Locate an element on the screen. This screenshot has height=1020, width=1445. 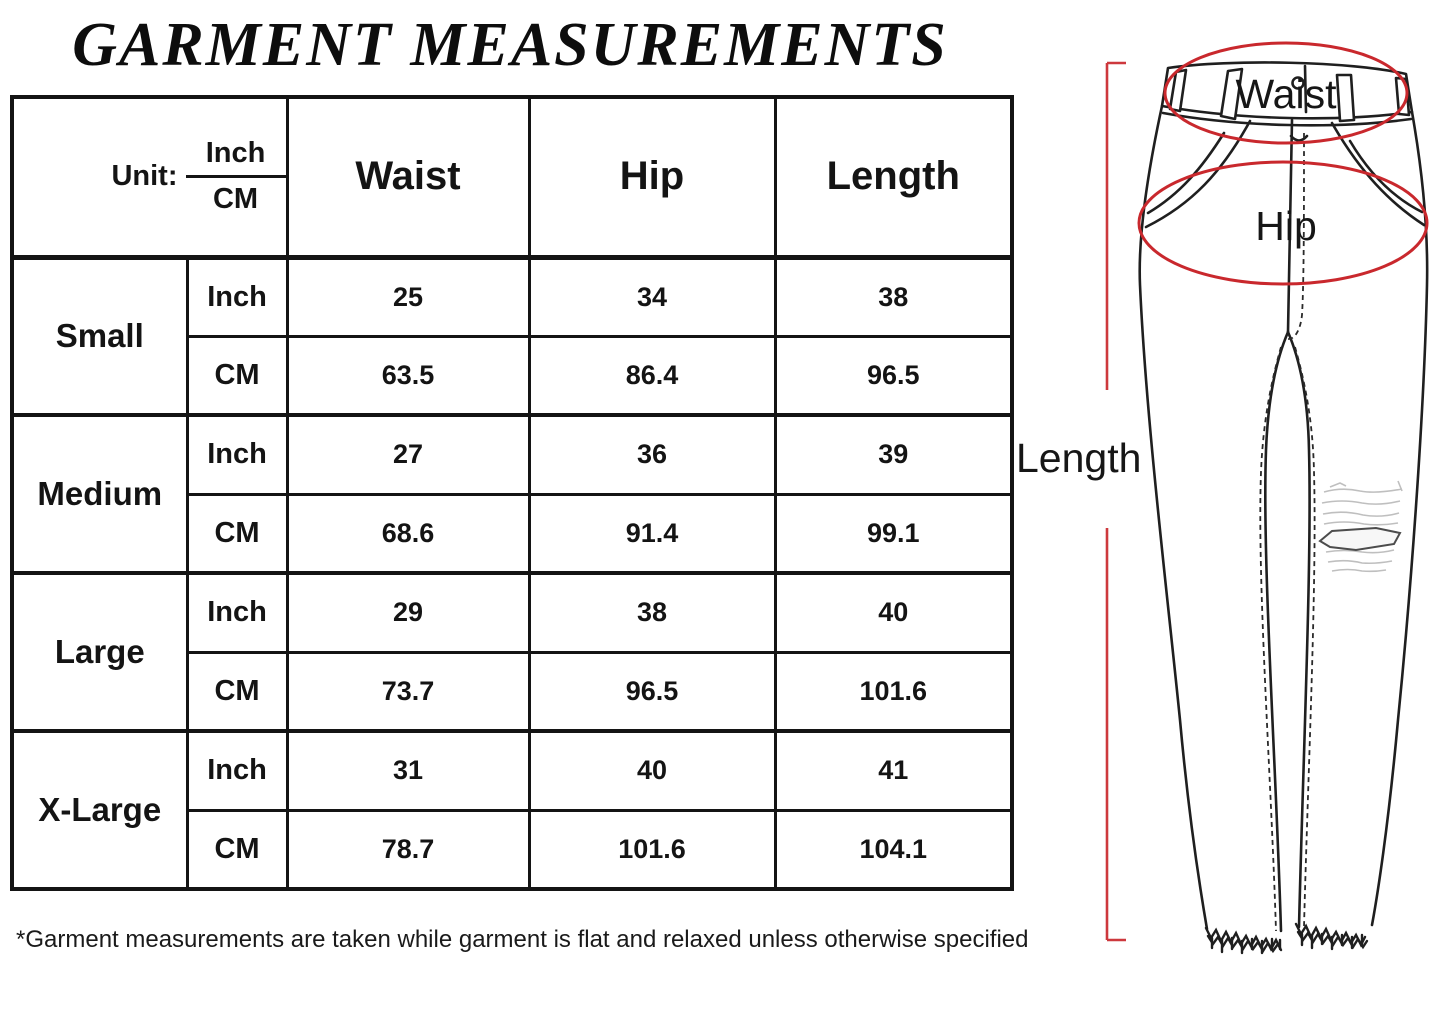
frayed-hems is located at coordinates (1286, 938).